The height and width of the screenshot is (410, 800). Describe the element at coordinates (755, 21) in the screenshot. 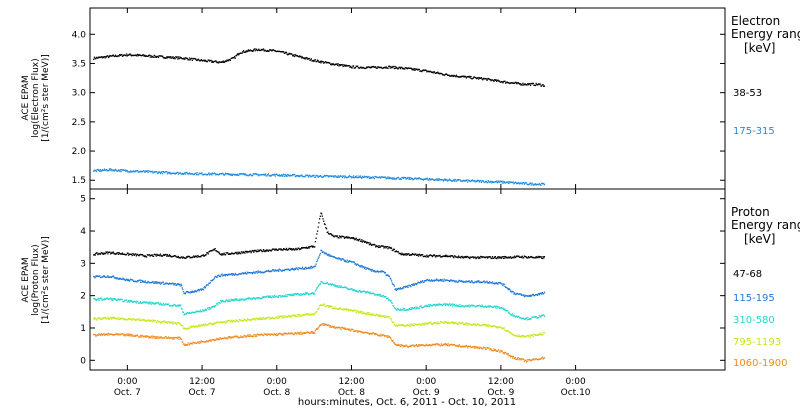

I see `electron-legend-title-line-1: Electron` at that location.